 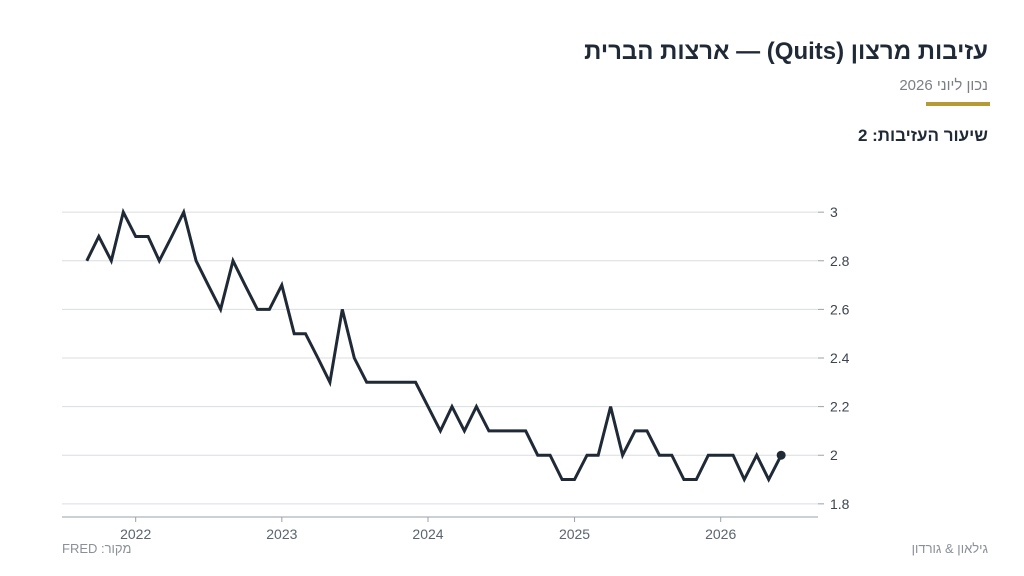 I want to click on x-axis-ticks: 2022 2023 2024 2025 2026, so click(x=428, y=529).